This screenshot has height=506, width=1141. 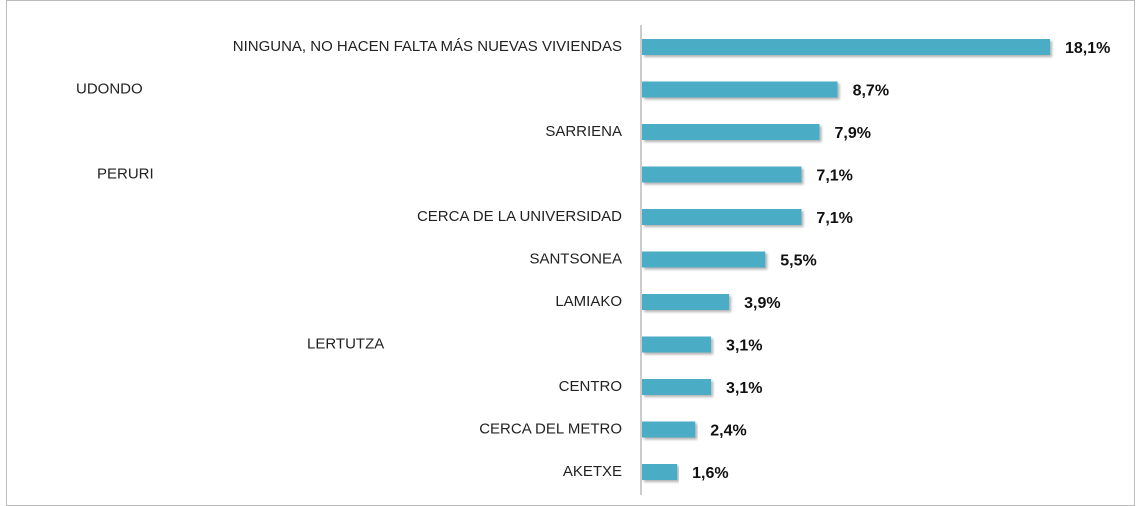 I want to click on category-label: LERTUTZA, so click(x=345, y=343).